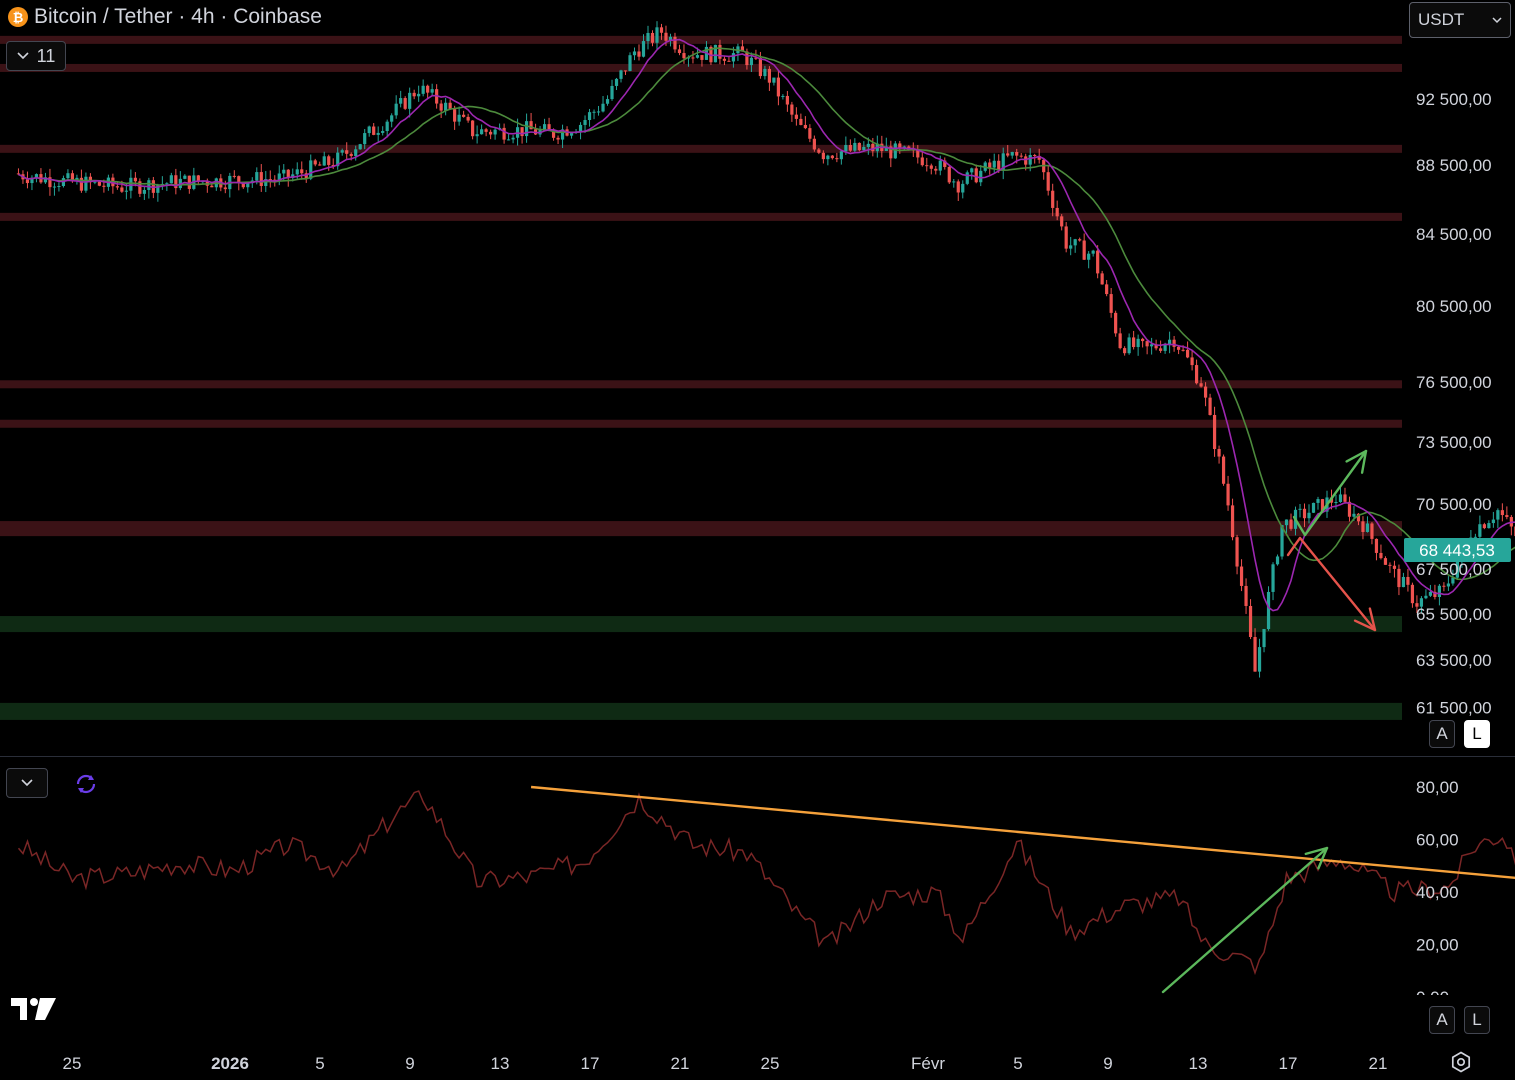  Describe the element at coordinates (701, 624) in the screenshot. I see `support-zone` at that location.